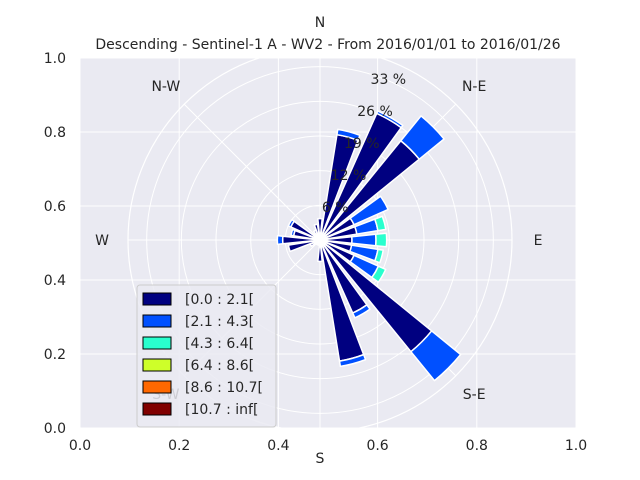  I want to click on y-tick-label: 0.4, so click(55, 281).